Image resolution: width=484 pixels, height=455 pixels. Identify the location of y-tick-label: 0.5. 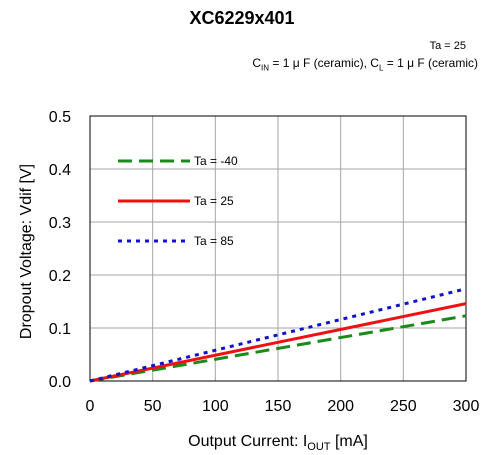
(60, 117).